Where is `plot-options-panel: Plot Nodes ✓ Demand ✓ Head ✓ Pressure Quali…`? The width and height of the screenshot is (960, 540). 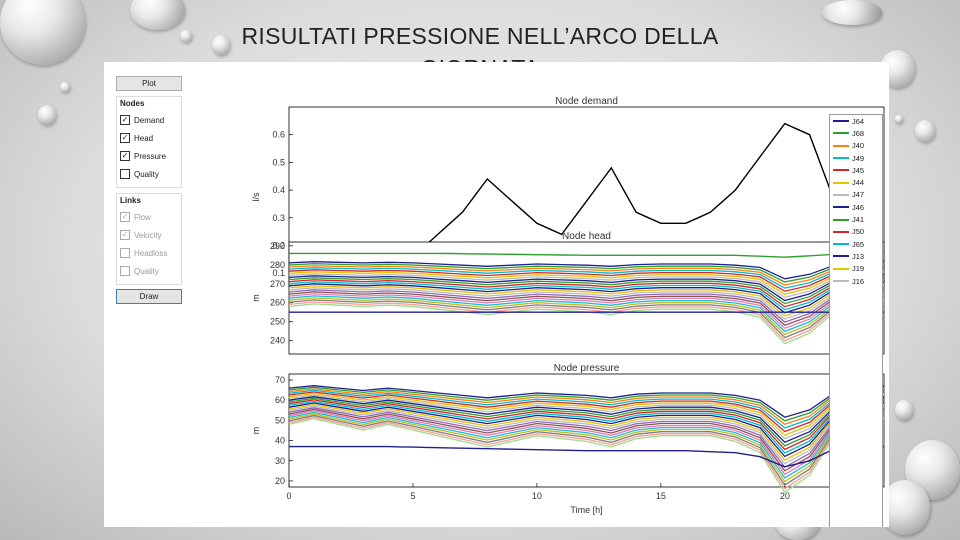
plot-options-panel: Plot Nodes ✓ Demand ✓ Head ✓ Pressure Quali… is located at coordinates (149, 190).